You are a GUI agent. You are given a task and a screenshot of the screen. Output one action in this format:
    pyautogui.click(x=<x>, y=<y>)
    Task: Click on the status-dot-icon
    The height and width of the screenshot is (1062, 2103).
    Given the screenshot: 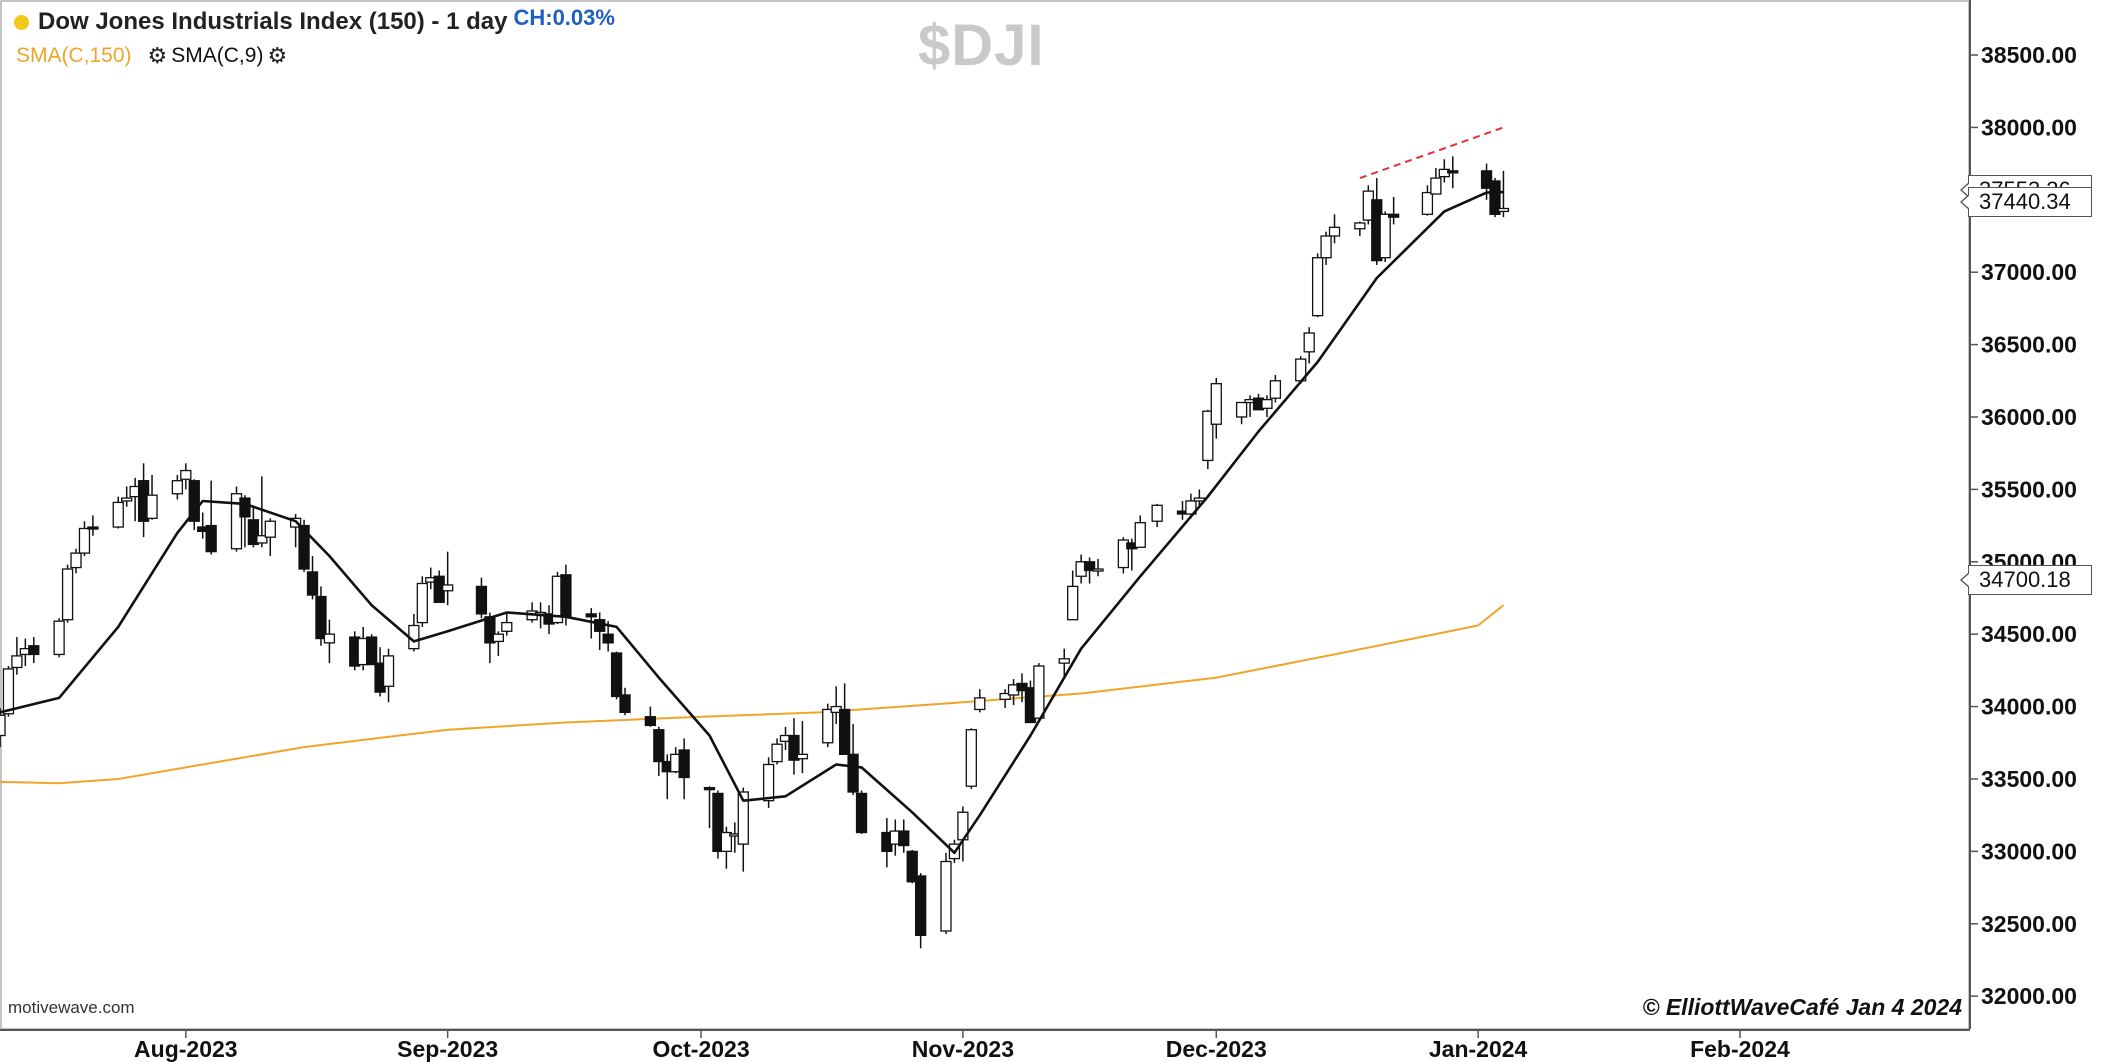 What is the action you would take?
    pyautogui.click(x=21, y=22)
    